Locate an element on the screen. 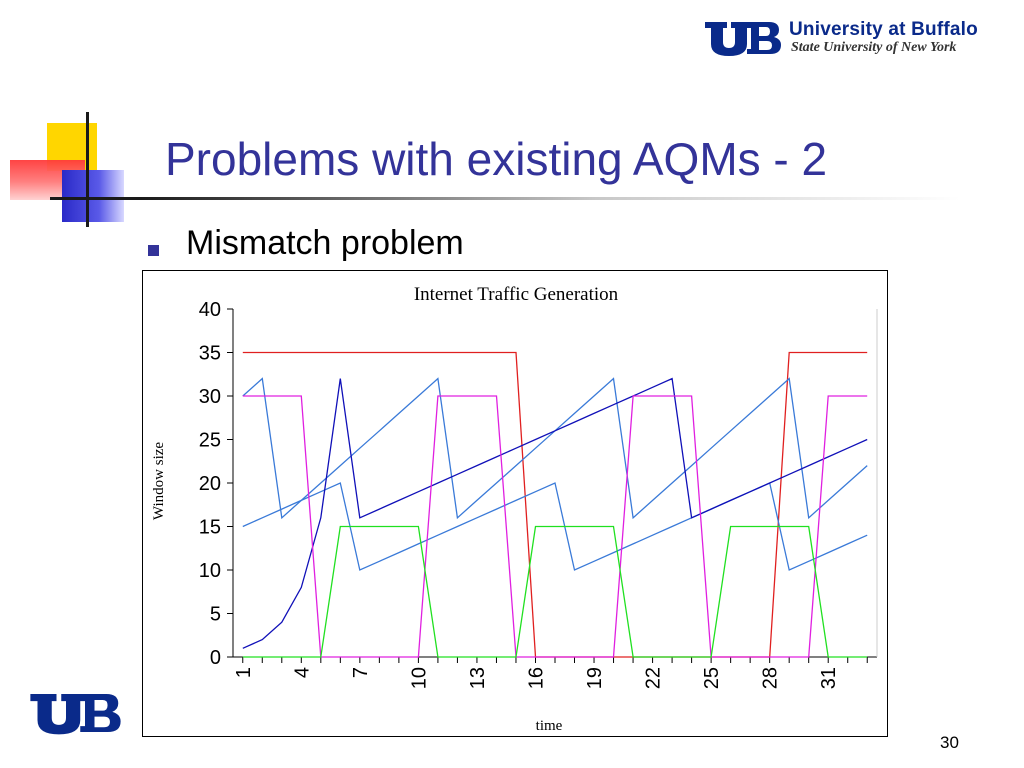 Image resolution: width=1024 pixels, height=768 pixels. y-tick-label: 10 is located at coordinates (210, 571).